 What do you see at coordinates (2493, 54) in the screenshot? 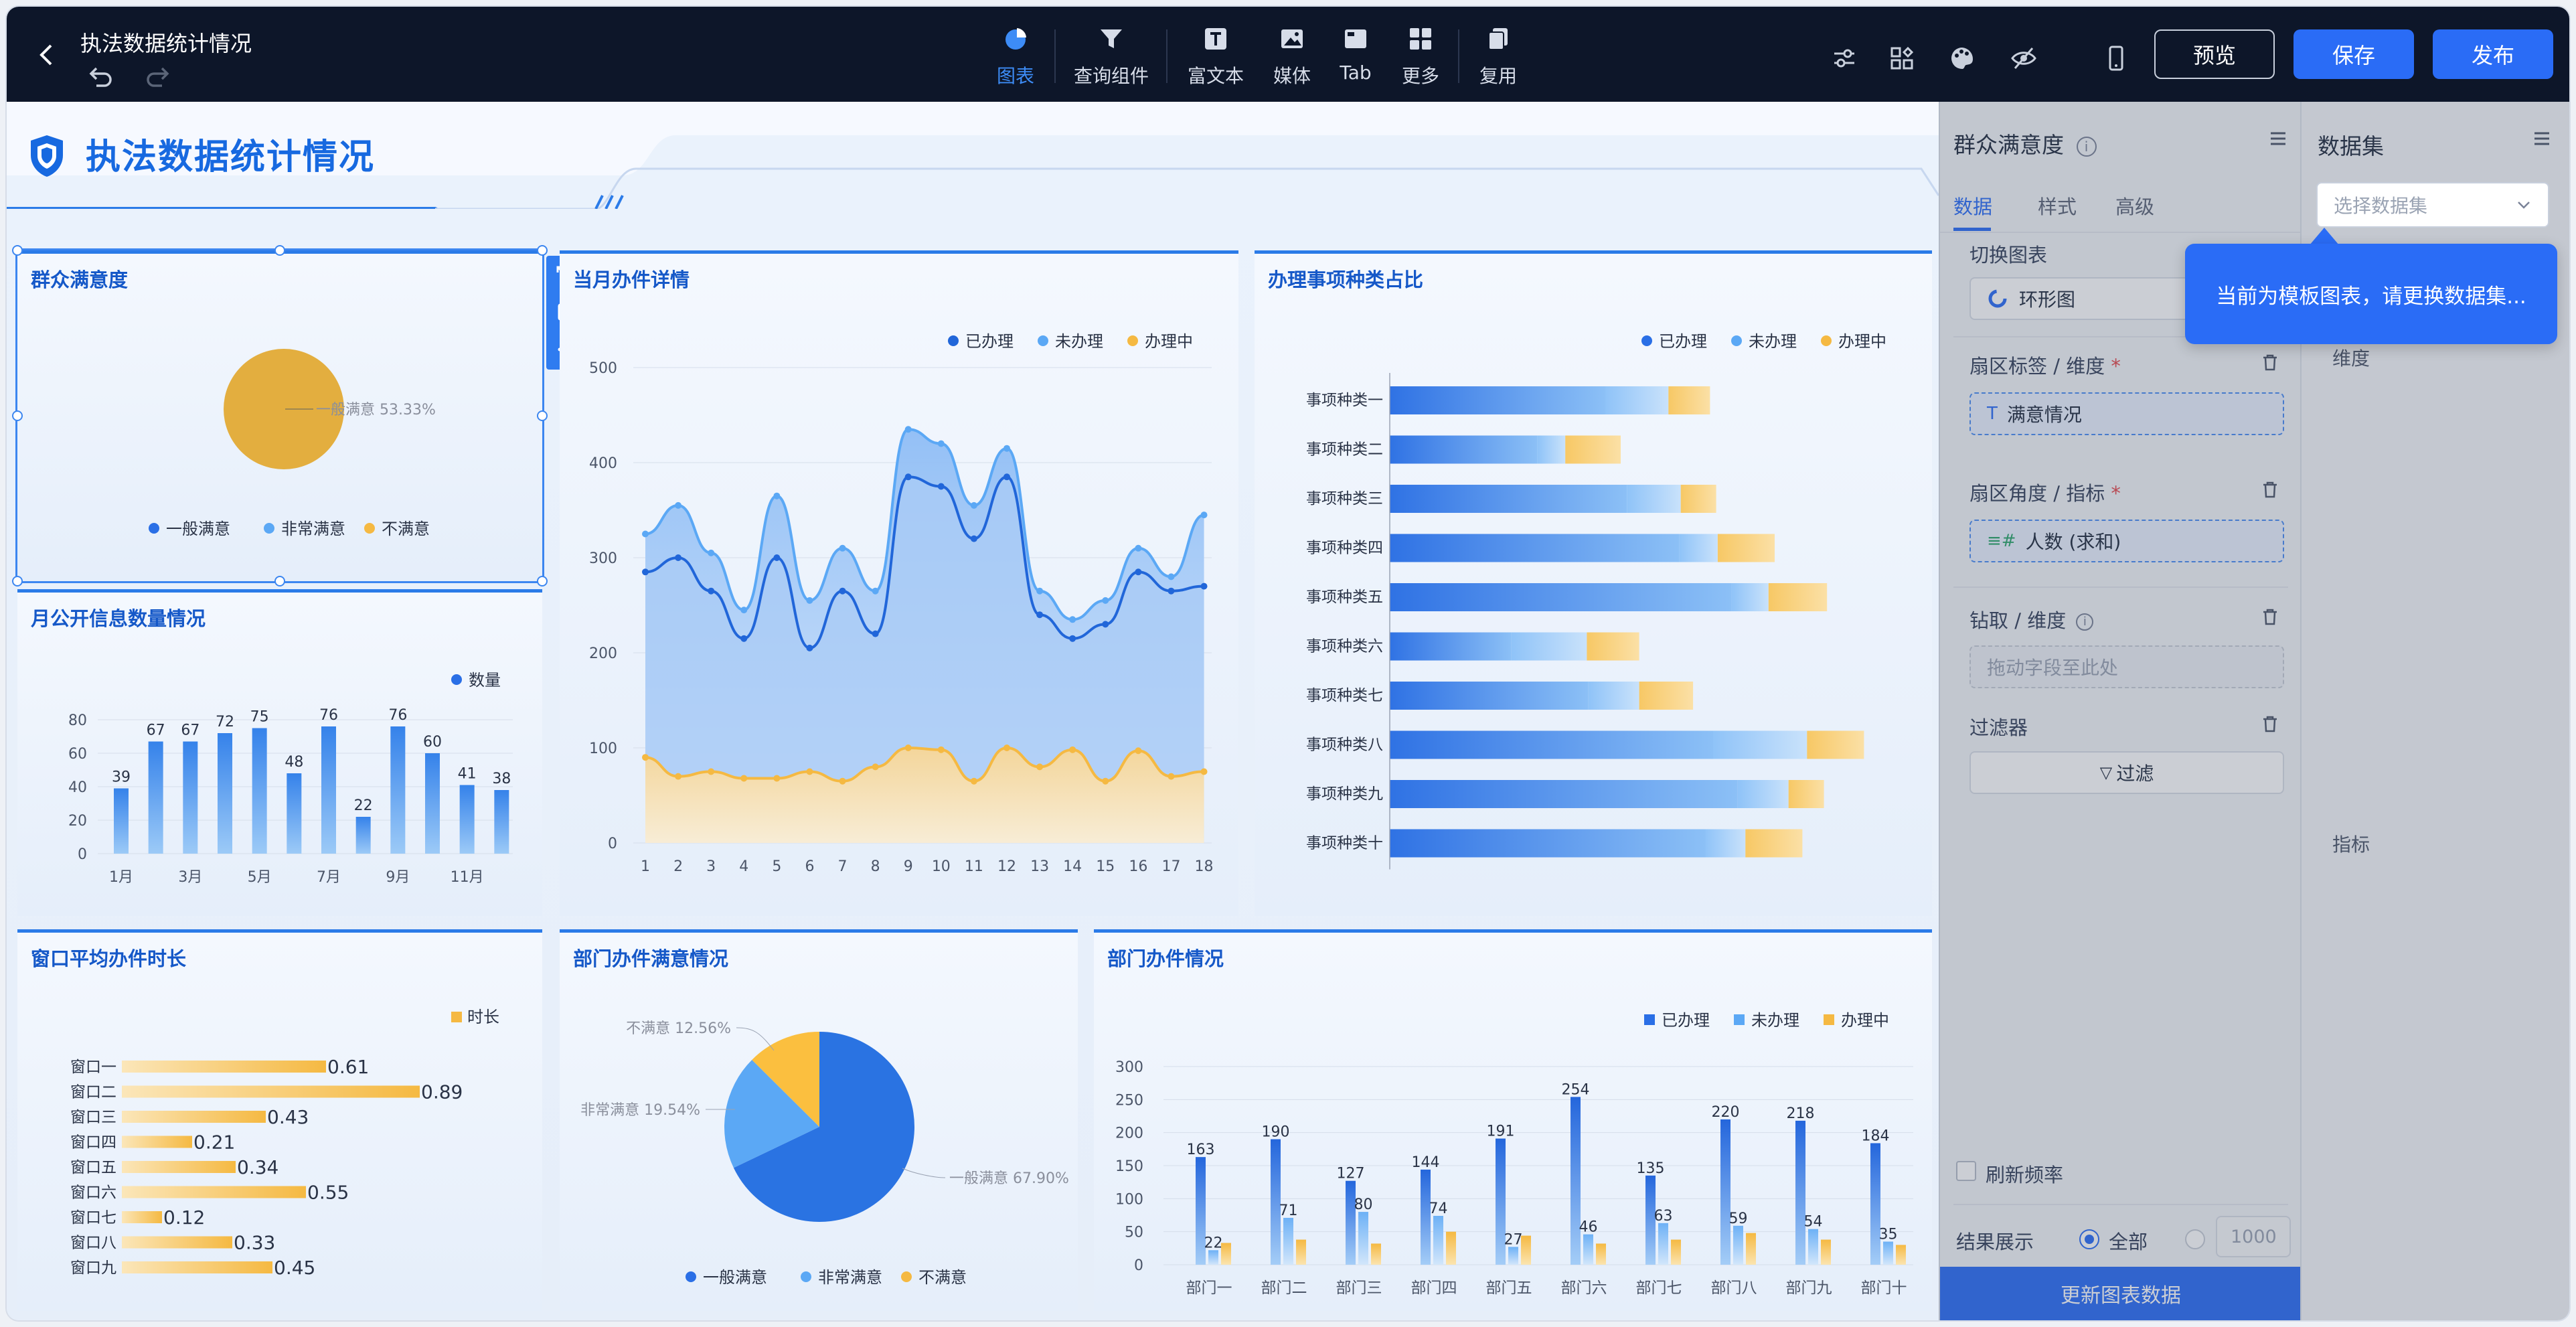
I see `publish-button: 发布` at bounding box center [2493, 54].